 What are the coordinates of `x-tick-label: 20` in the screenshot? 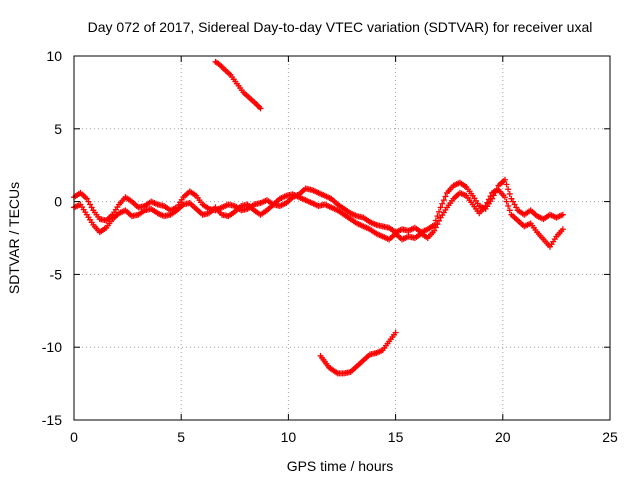 It's located at (503, 437).